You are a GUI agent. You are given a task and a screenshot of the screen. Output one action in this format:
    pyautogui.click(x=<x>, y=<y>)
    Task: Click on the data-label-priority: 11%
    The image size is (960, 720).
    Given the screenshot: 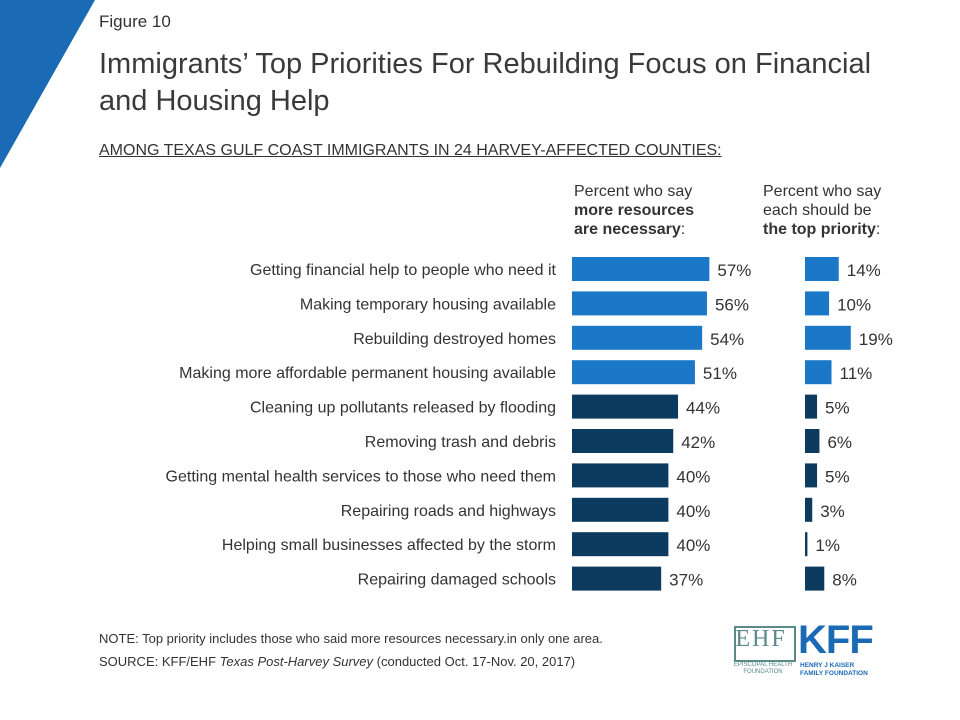 What is the action you would take?
    pyautogui.click(x=856, y=373)
    